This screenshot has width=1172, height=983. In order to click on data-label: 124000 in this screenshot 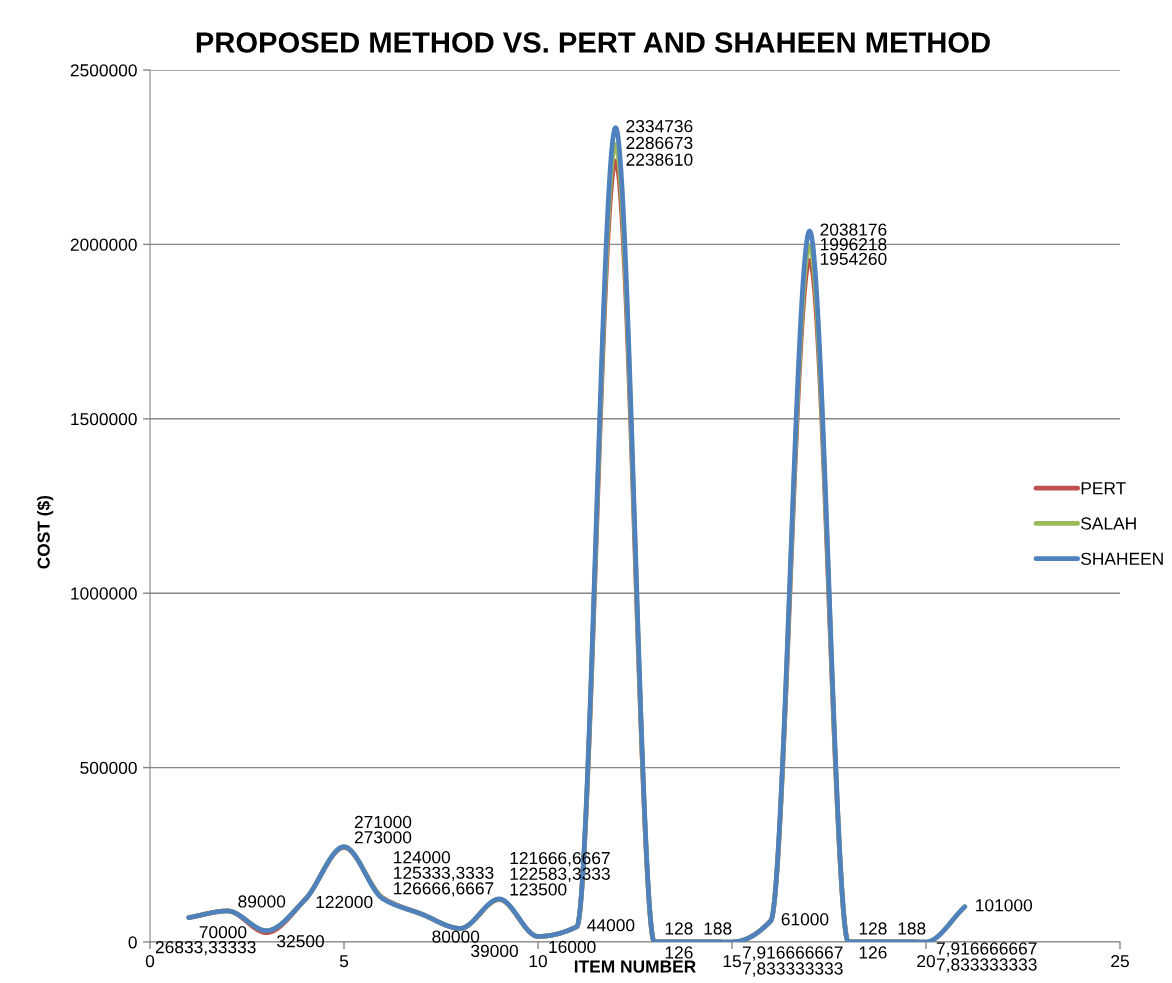, I will do `click(422, 857)`.